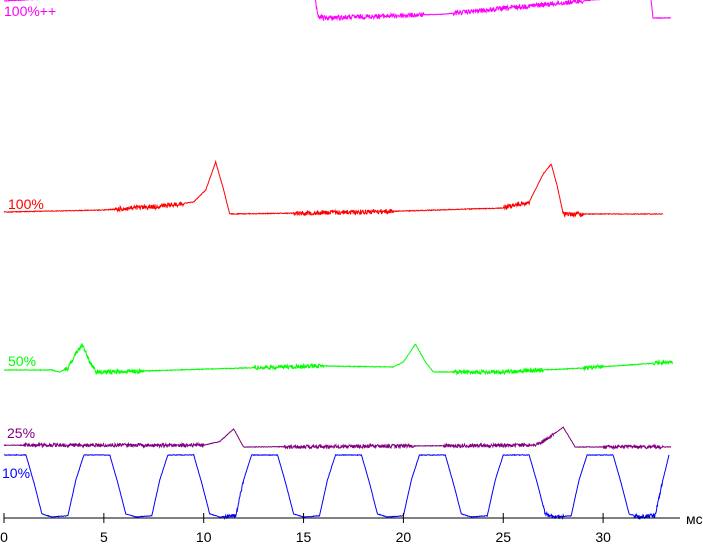  Describe the element at coordinates (404, 537) in the screenshot. I see `x-tick-label-4: 20` at that location.